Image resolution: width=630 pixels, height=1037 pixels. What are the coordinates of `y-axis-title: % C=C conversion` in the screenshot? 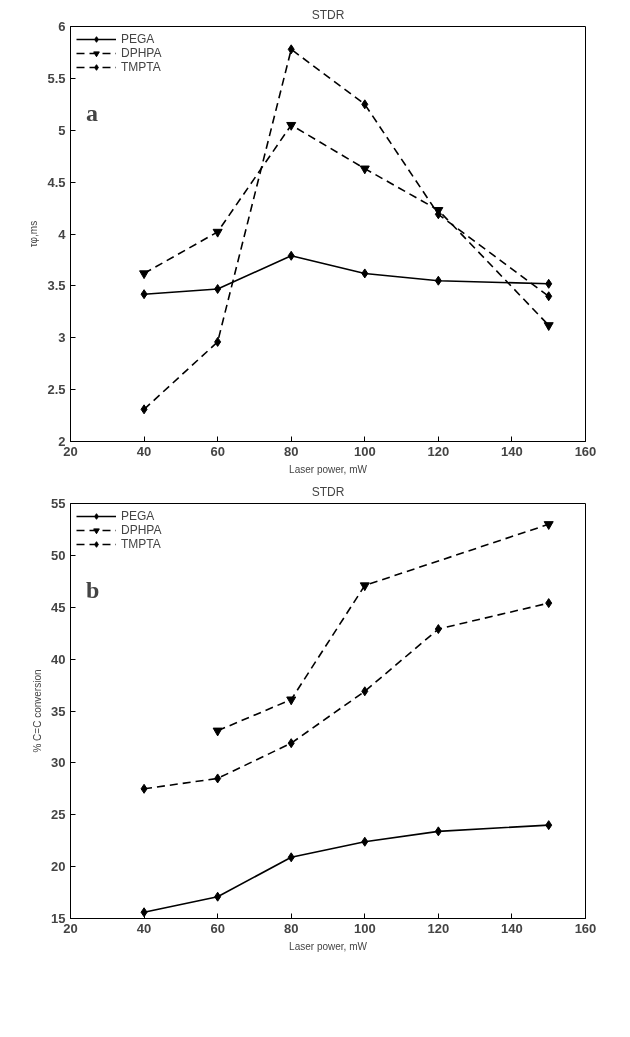 It's located at (38, 711).